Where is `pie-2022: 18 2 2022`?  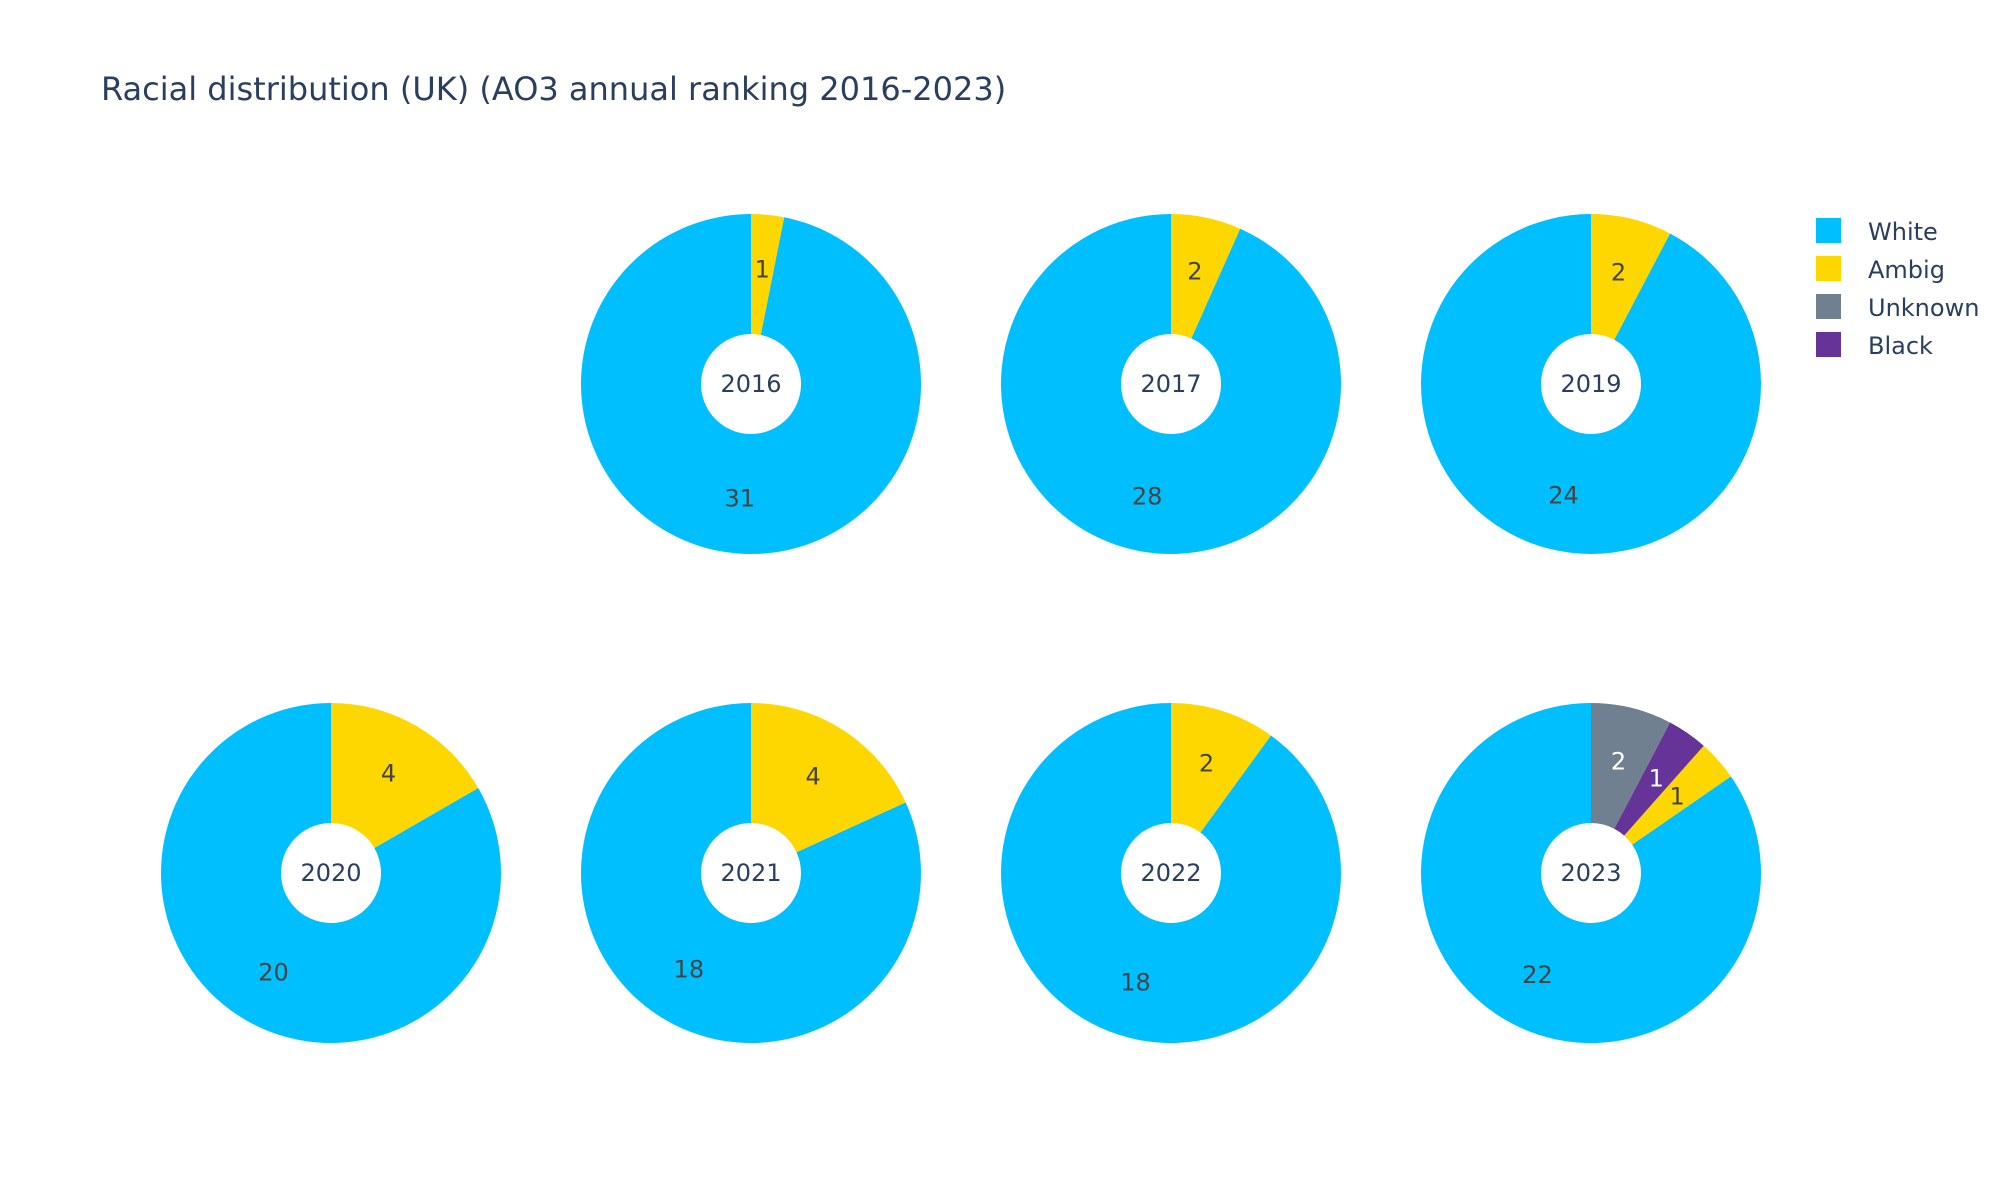
pie-2022: 18 2 2022 is located at coordinates (1170, 873).